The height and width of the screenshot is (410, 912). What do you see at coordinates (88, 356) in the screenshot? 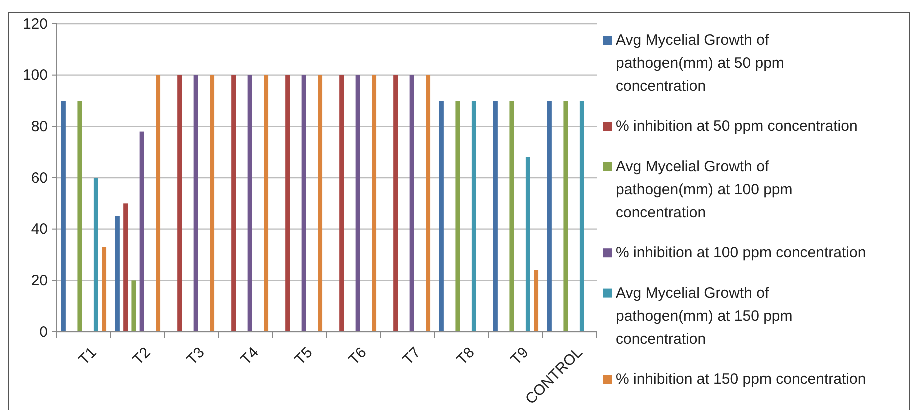
I see `x-tick-label: T1` at bounding box center [88, 356].